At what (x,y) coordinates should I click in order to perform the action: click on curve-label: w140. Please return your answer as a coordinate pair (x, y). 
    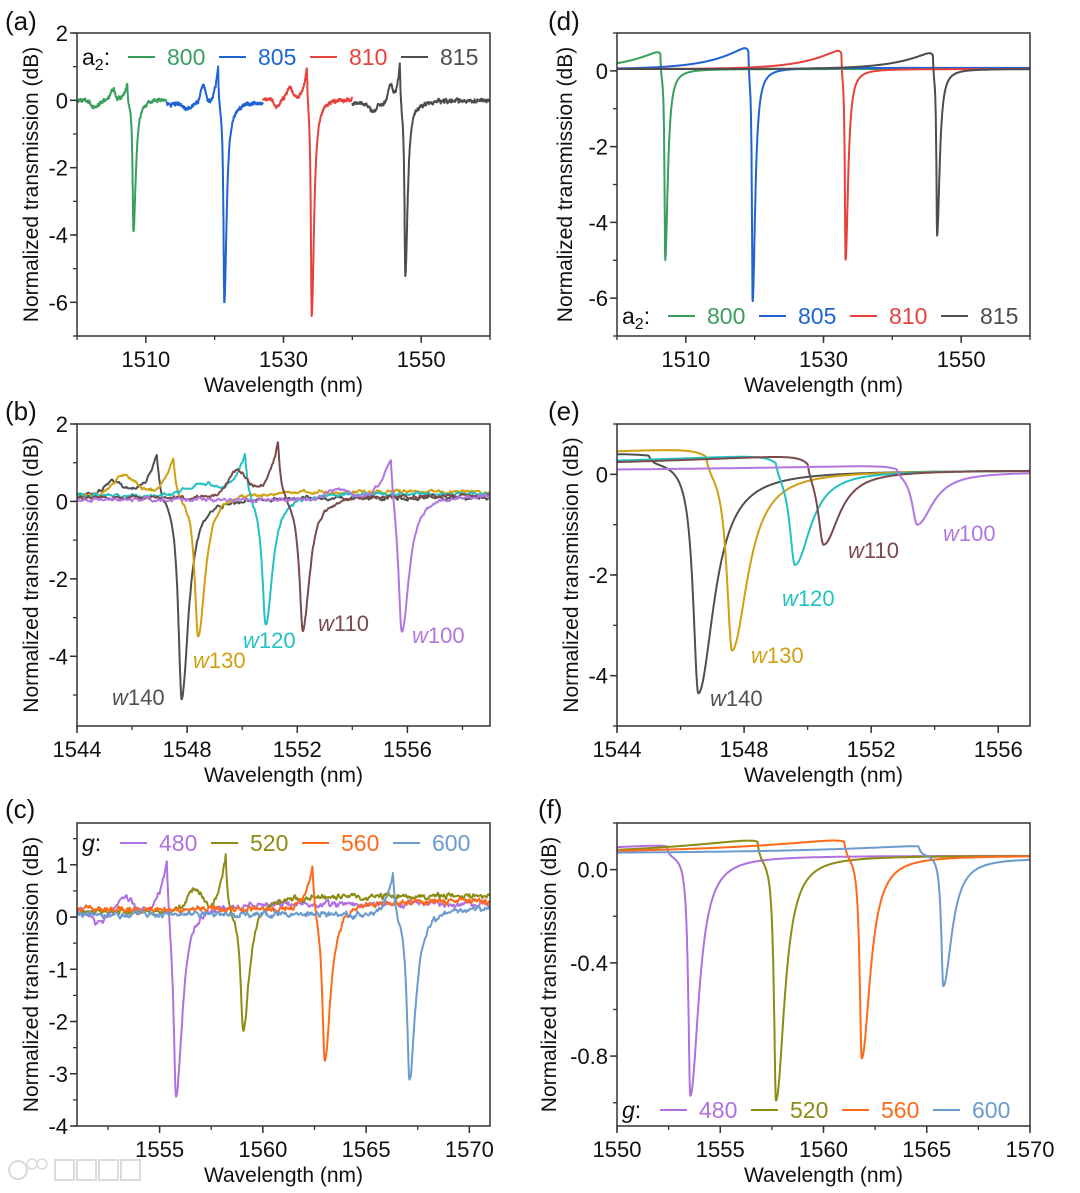
    Looking at the image, I should click on (138, 697).